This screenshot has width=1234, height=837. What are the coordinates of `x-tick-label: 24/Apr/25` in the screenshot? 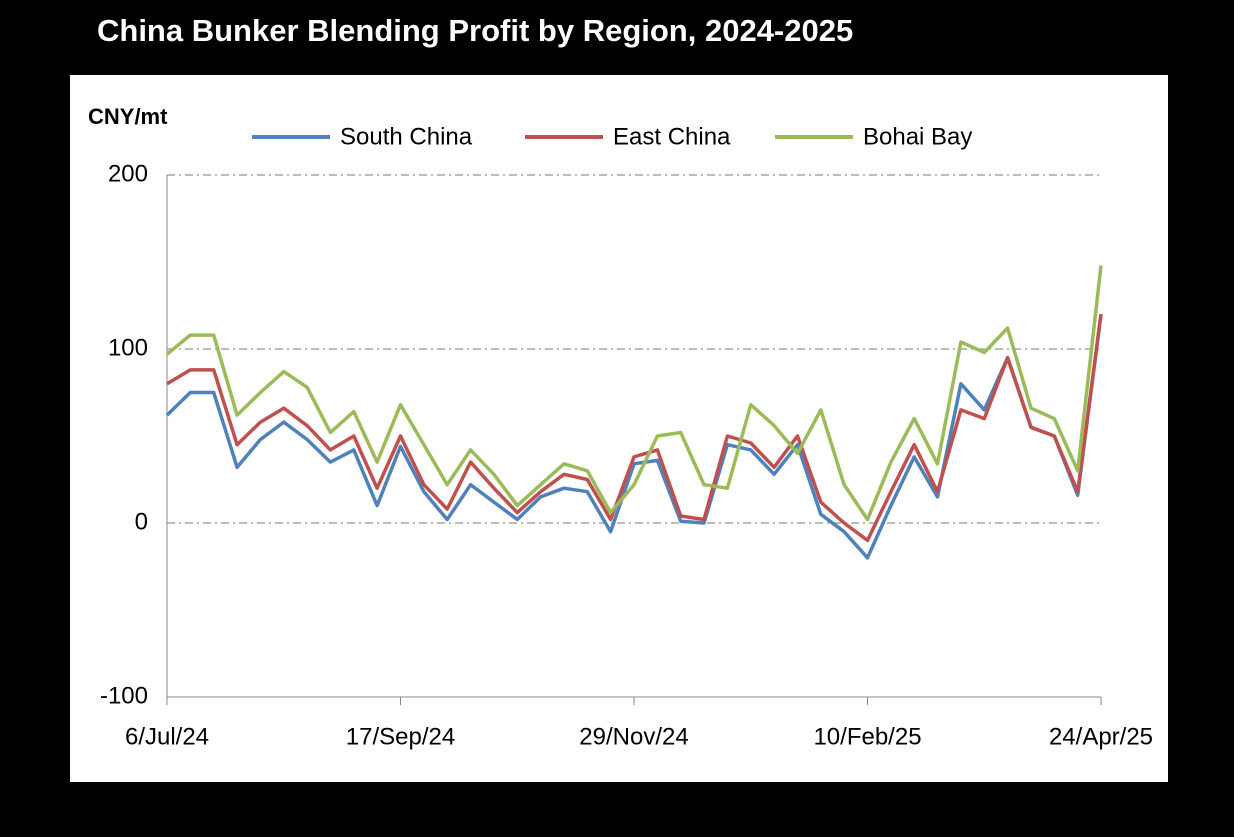 It's located at (1101, 736).